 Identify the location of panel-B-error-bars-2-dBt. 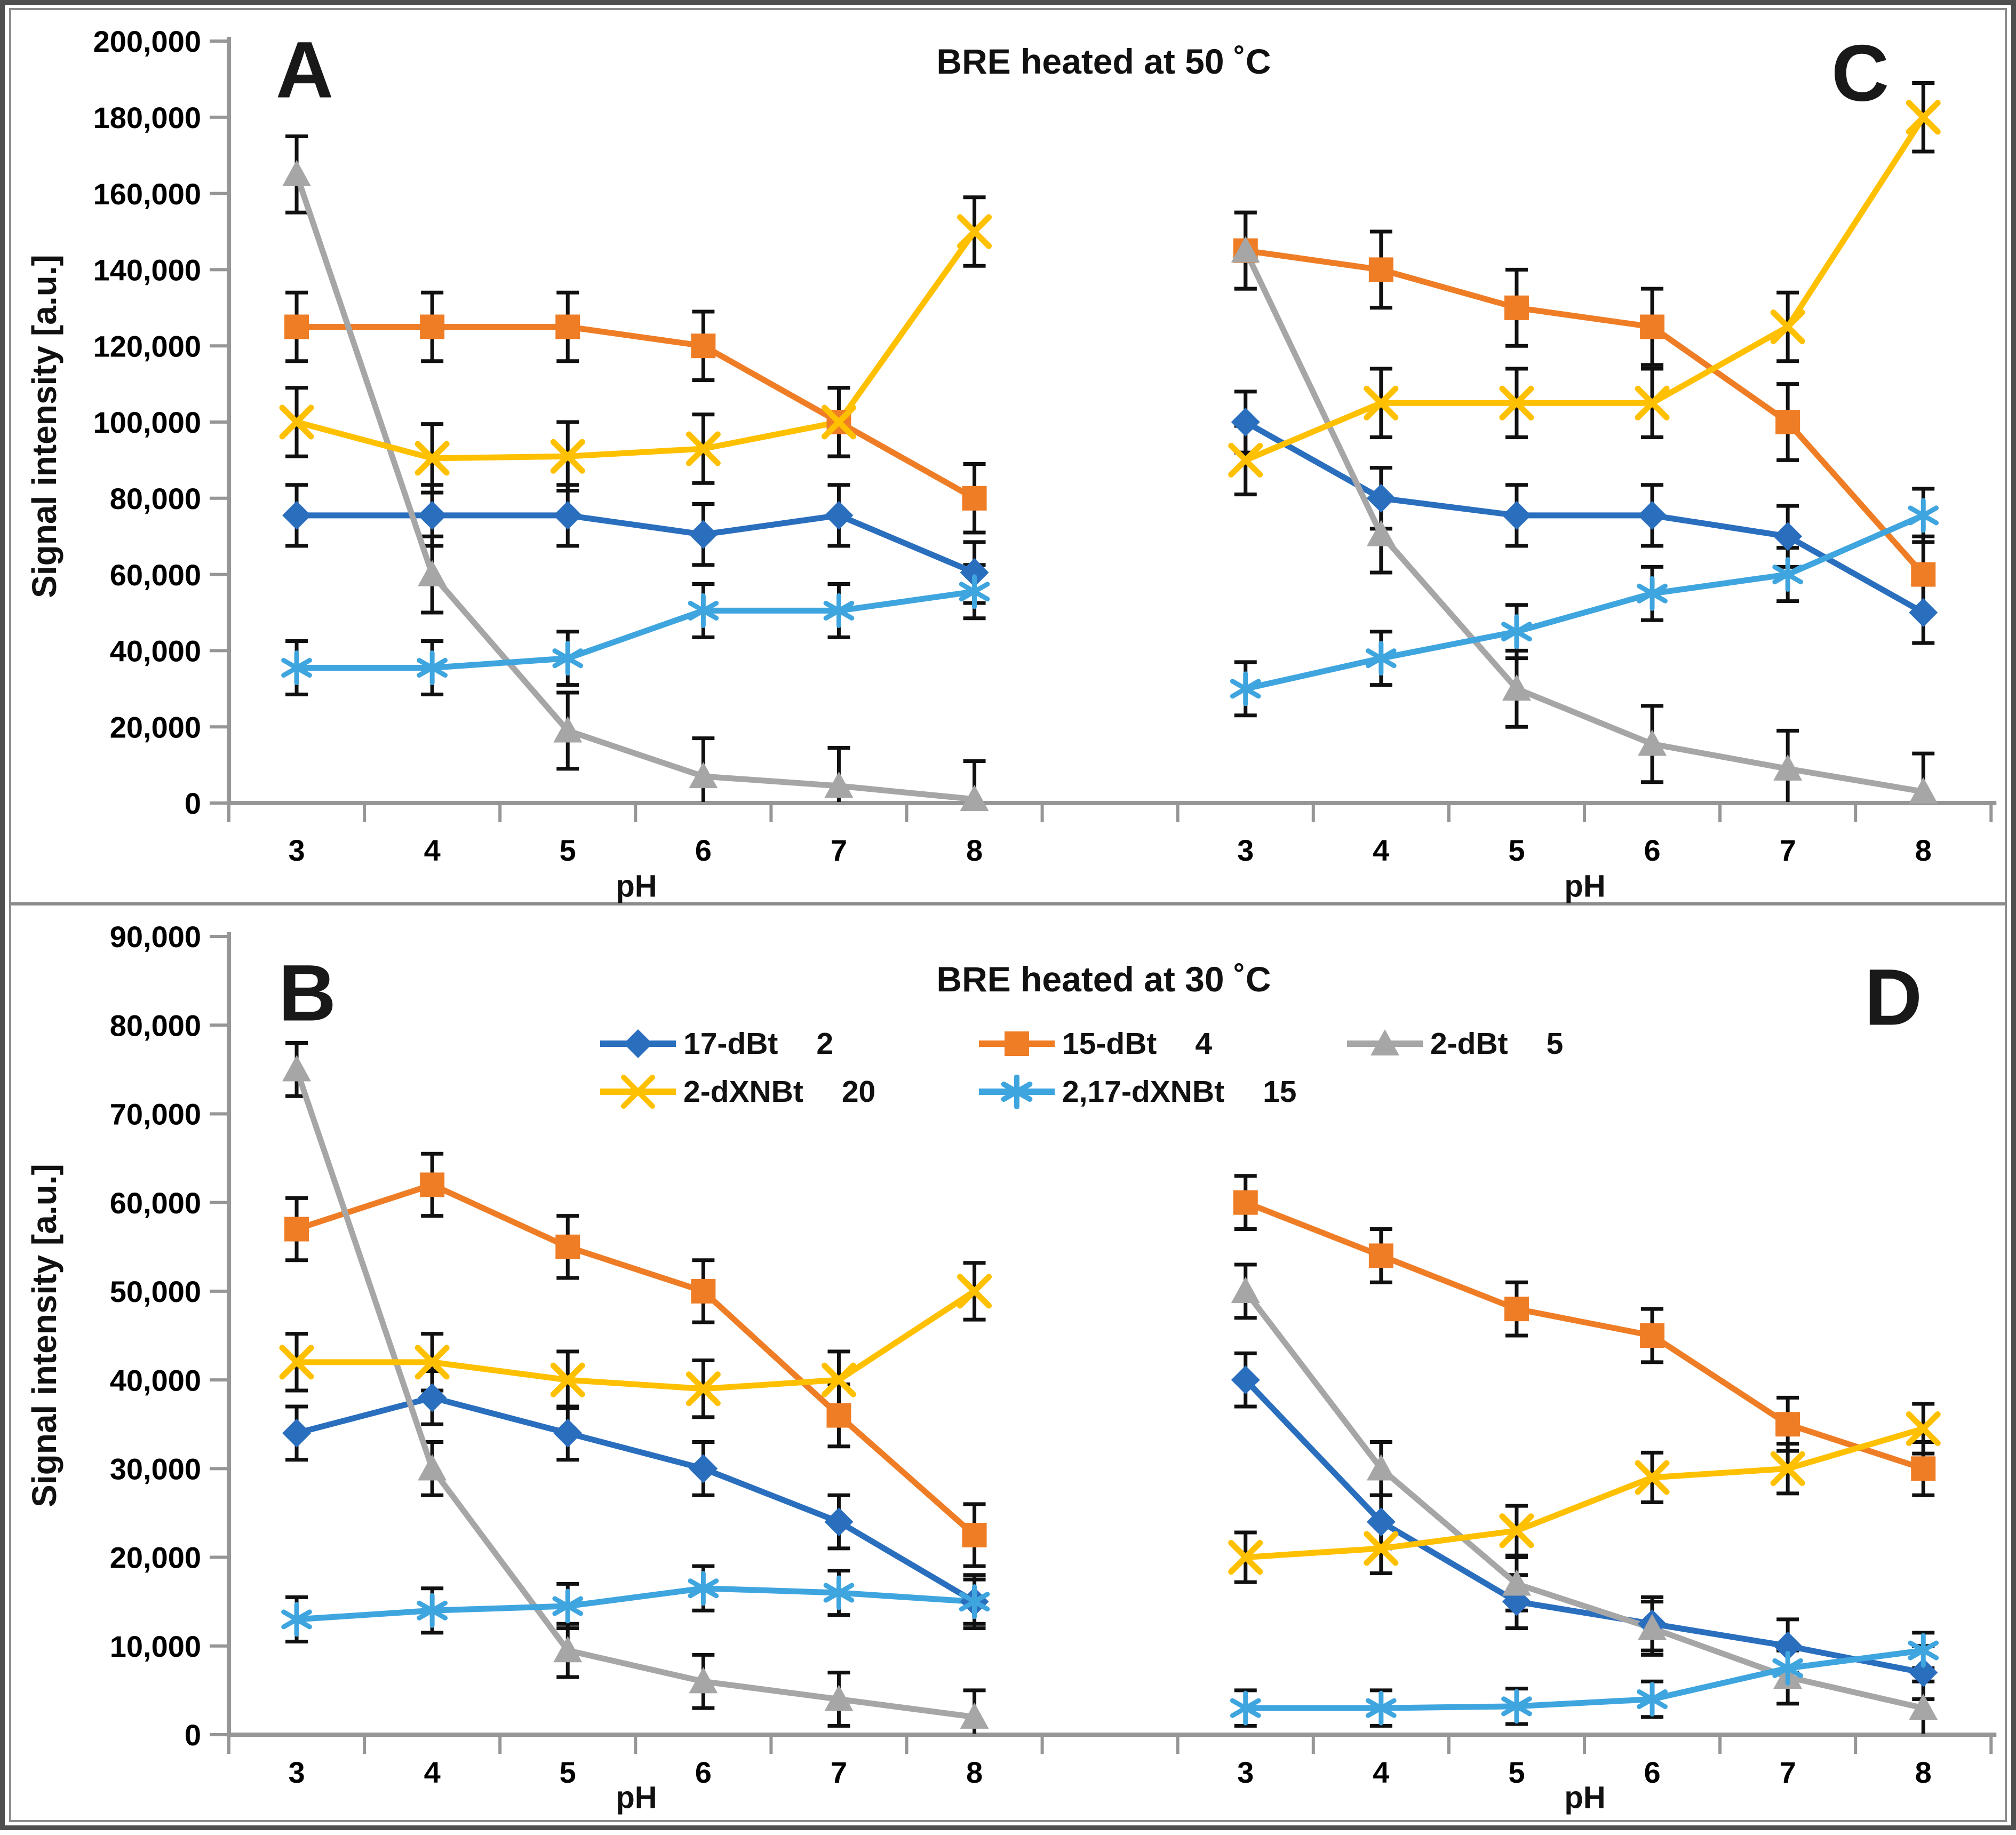
(635, 1387).